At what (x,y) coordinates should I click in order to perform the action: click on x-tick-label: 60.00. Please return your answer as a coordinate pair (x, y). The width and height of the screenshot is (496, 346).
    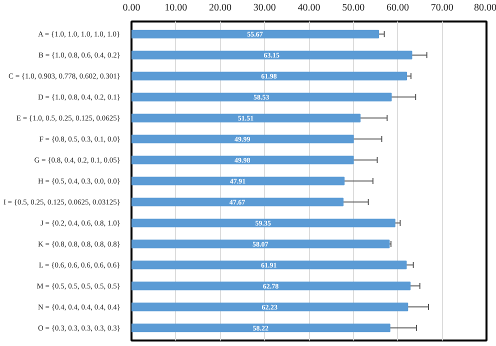
    Looking at the image, I should click on (397, 8).